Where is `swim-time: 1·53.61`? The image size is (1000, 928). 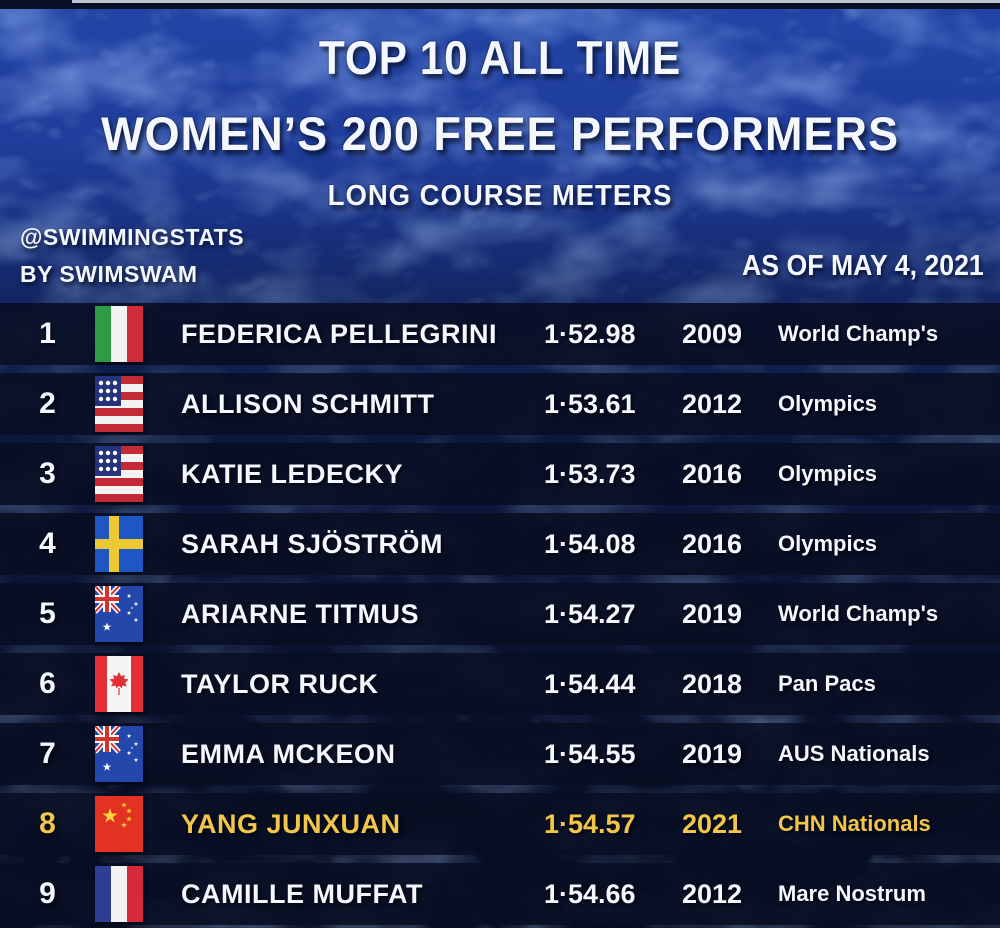
swim-time: 1·53.61 is located at coordinates (590, 403).